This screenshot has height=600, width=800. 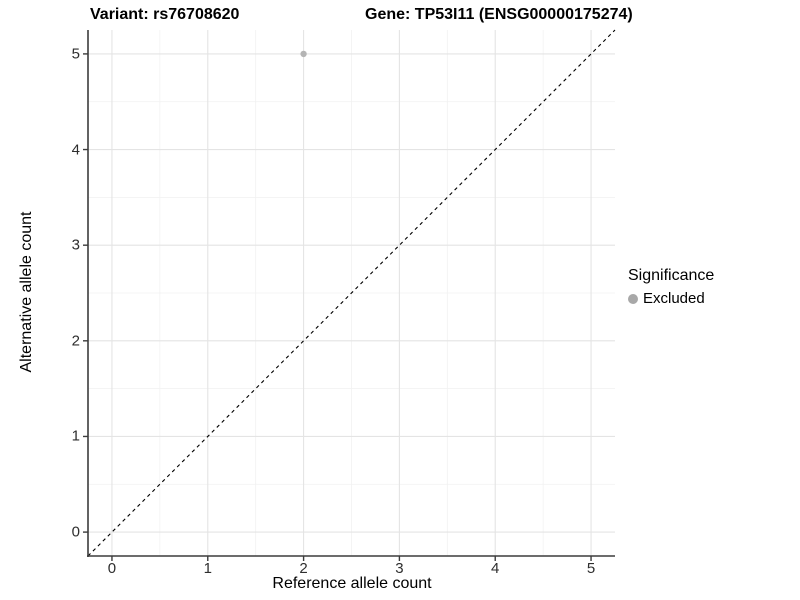 I want to click on gene-title: Gene: TP53I11 (ENSG00000175274), so click(x=499, y=14).